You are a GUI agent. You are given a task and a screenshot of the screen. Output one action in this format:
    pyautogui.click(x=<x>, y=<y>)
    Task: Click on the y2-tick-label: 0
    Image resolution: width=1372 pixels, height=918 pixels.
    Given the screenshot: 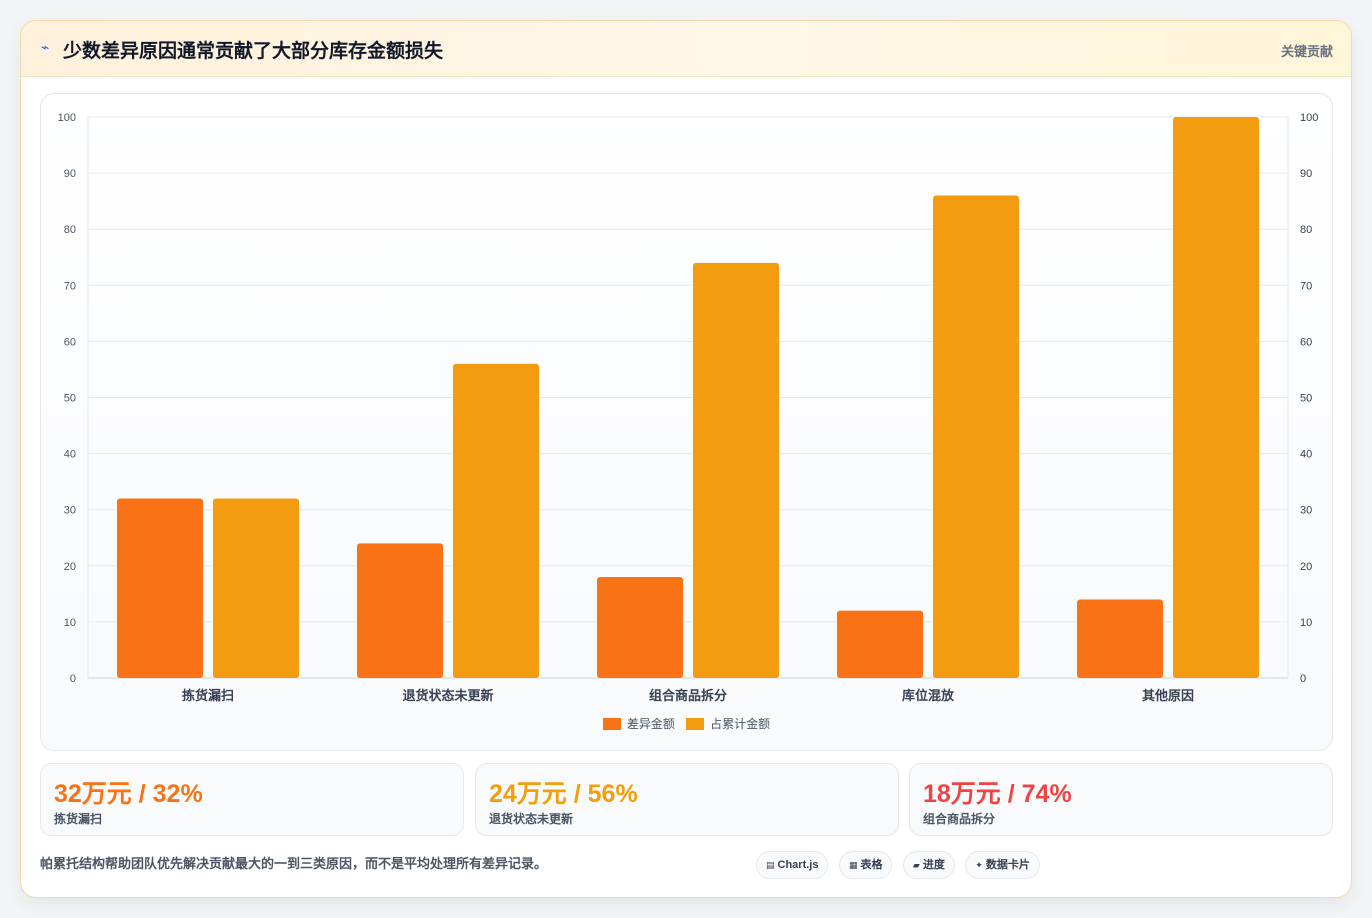 What is the action you would take?
    pyautogui.click(x=1303, y=679)
    